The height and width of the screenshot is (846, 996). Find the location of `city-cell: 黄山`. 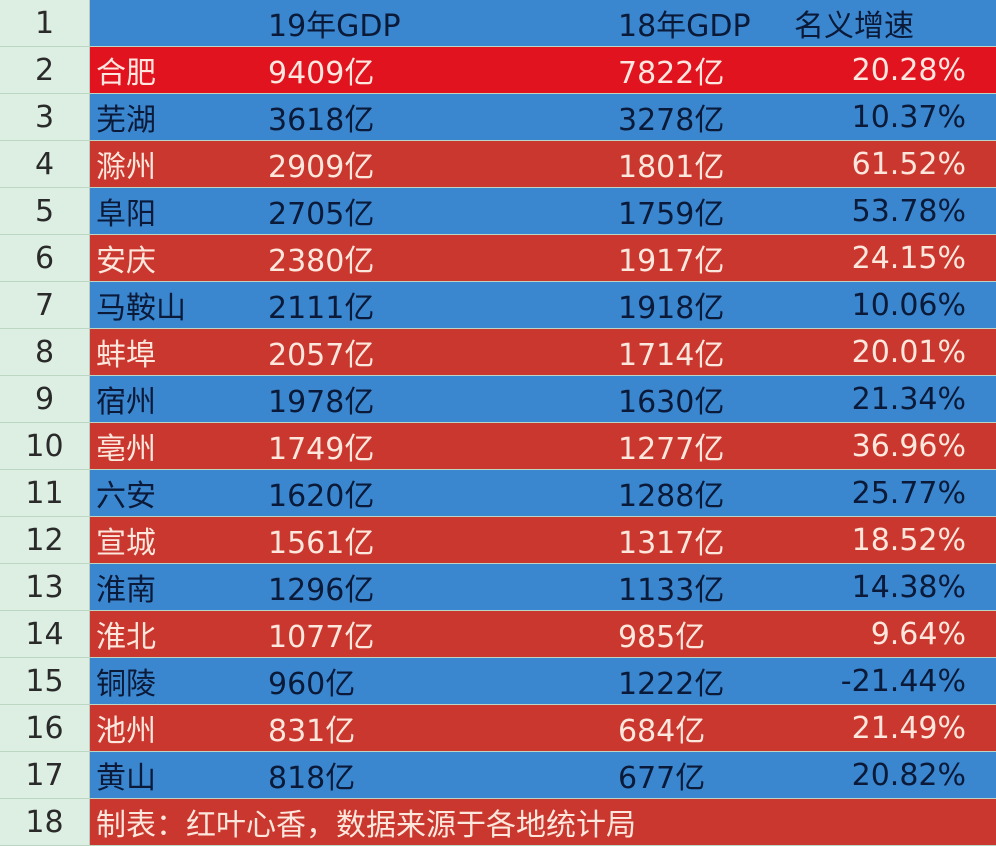

city-cell: 黄山 is located at coordinates (126, 778).